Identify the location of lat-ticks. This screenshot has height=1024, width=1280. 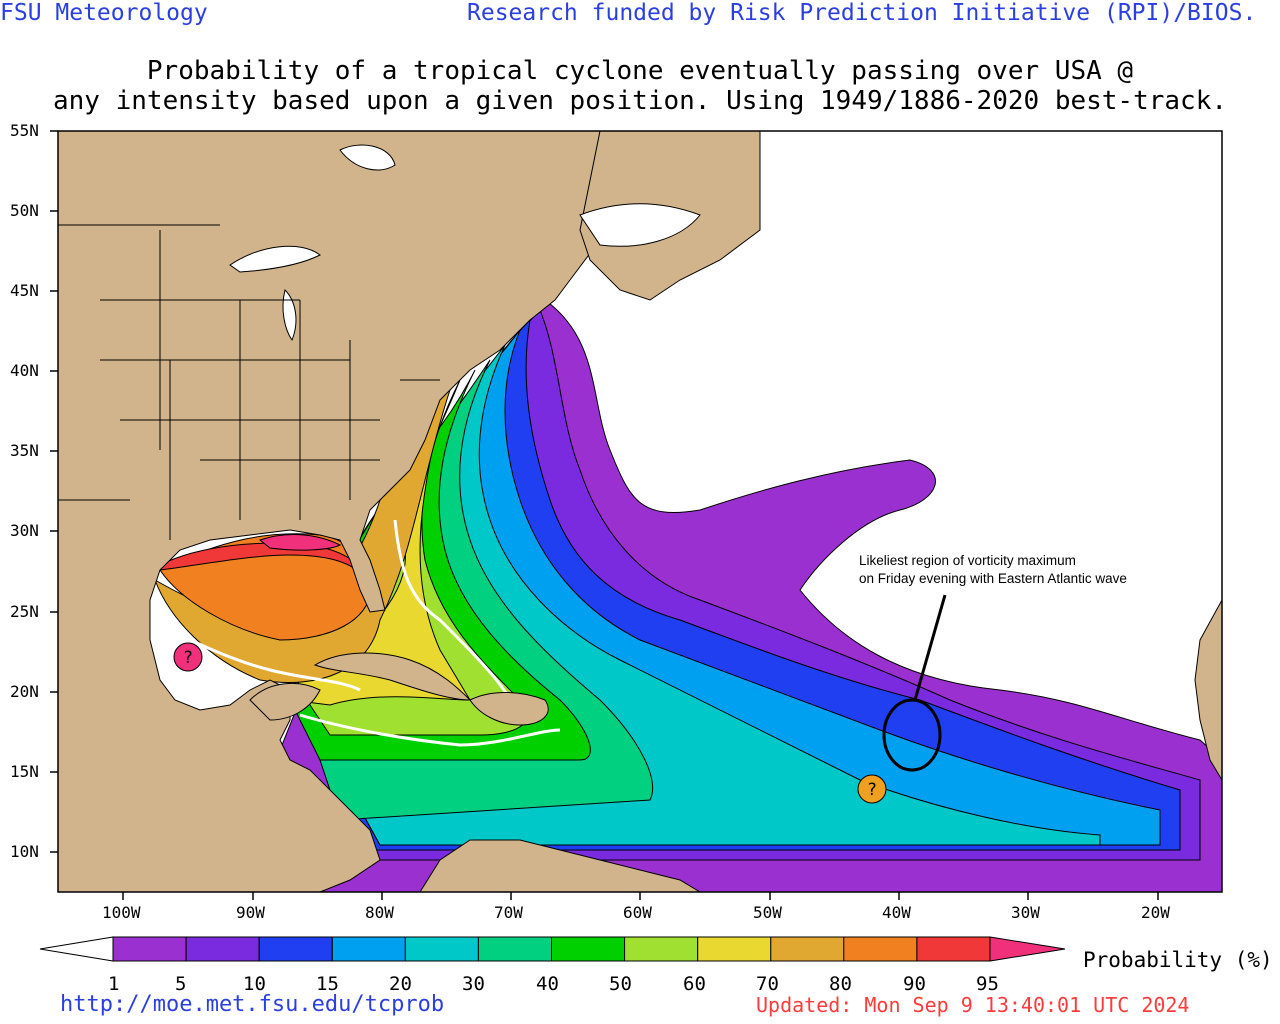
(54, 491).